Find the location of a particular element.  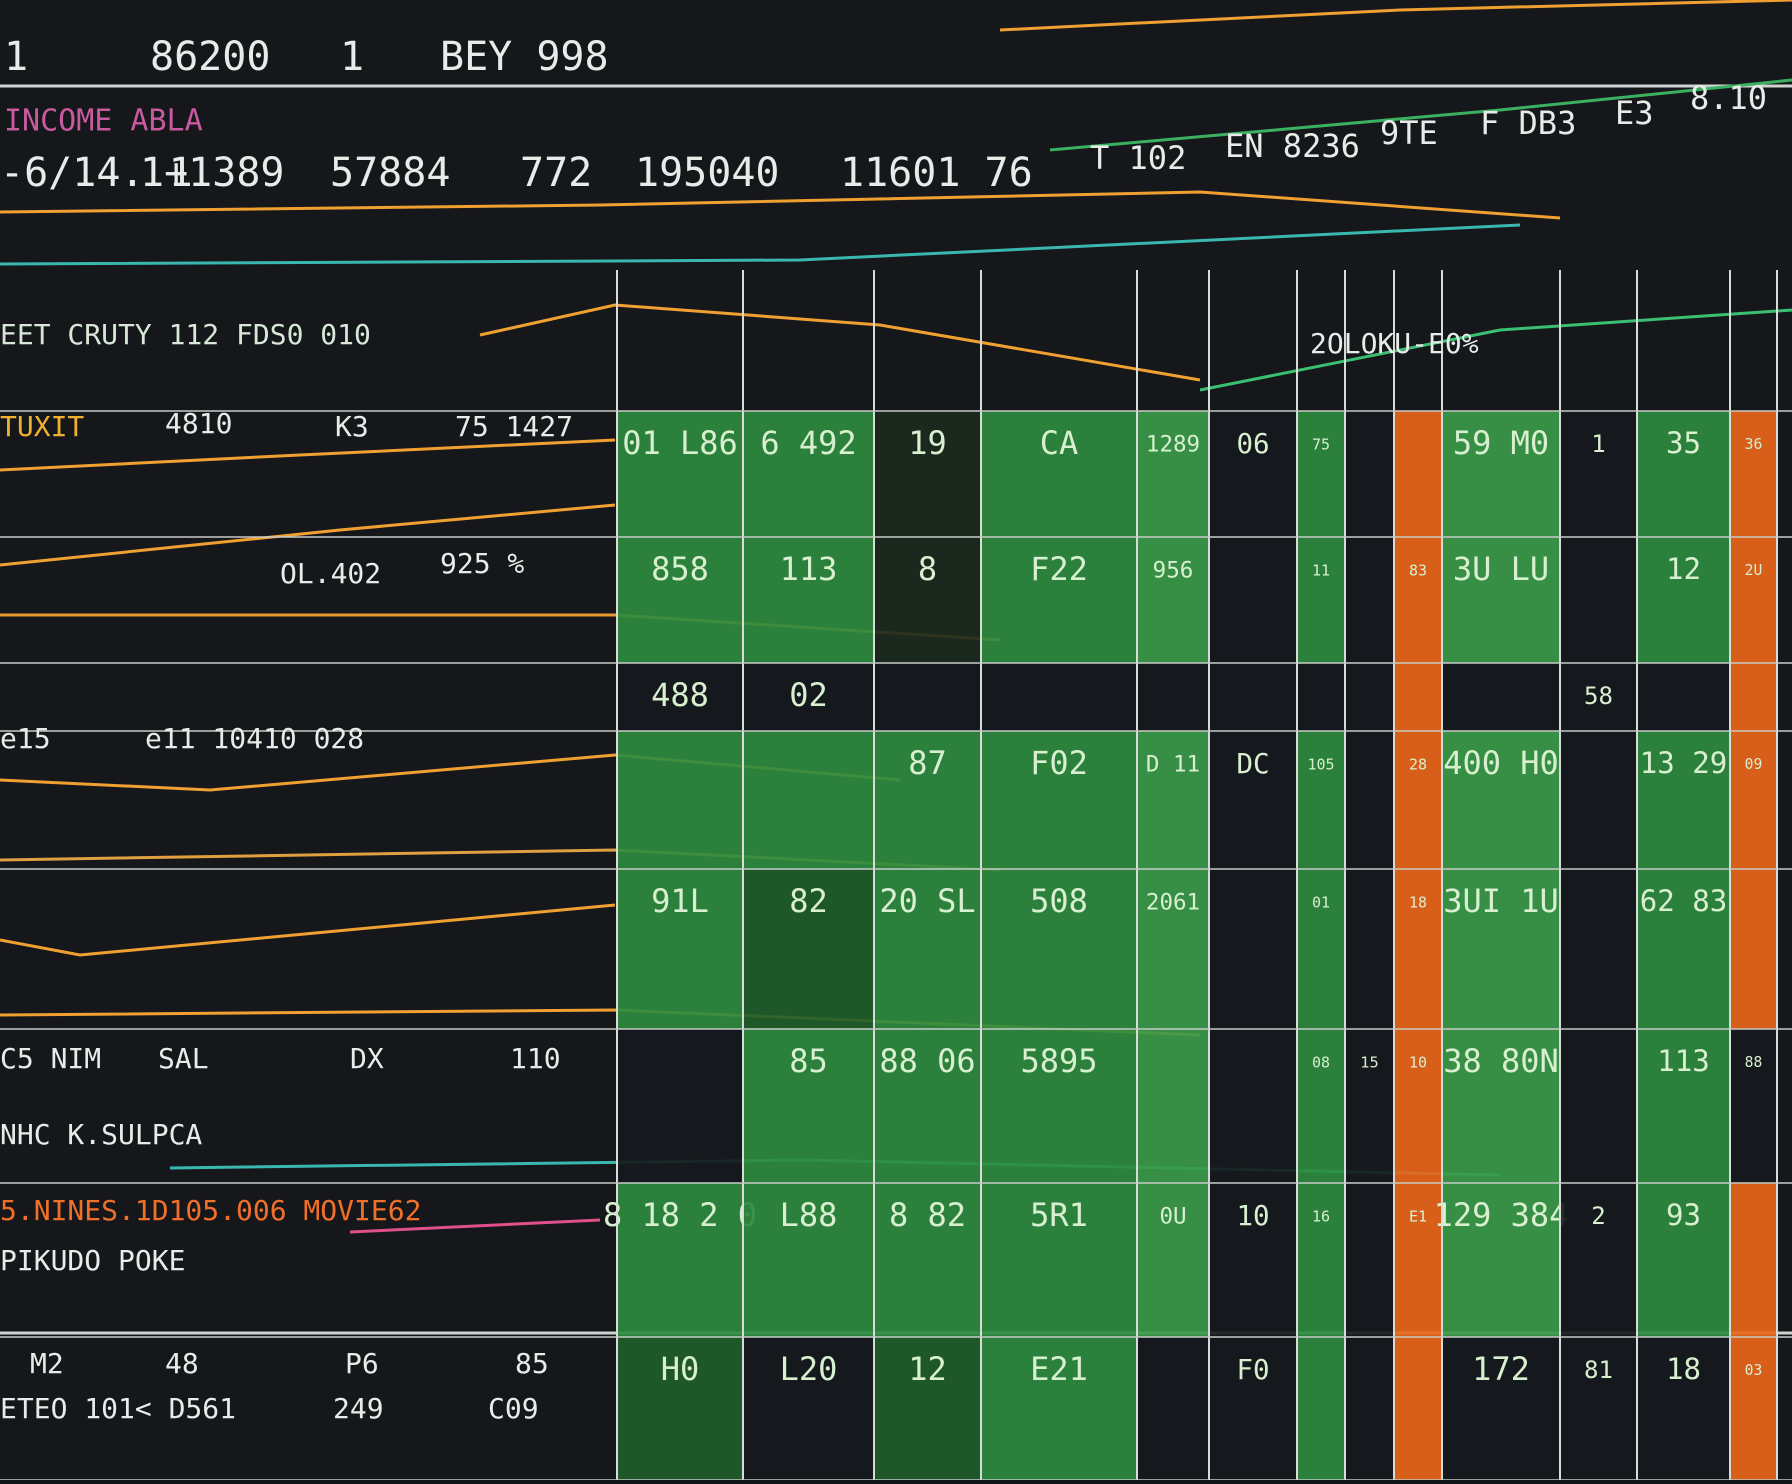

cell-value: 83 is located at coordinates (1418, 571).